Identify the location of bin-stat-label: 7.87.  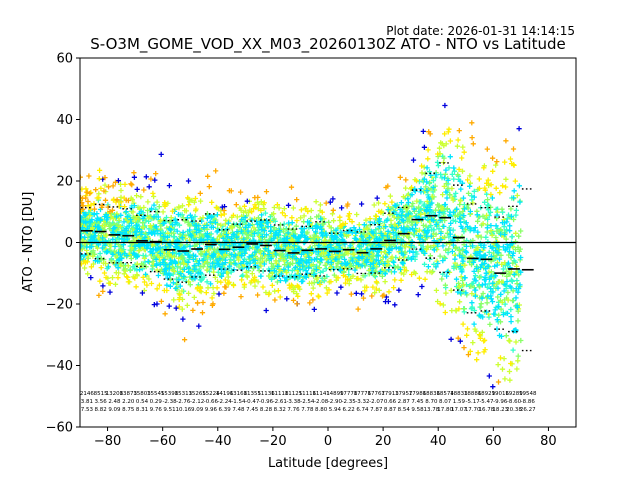
(376, 410).